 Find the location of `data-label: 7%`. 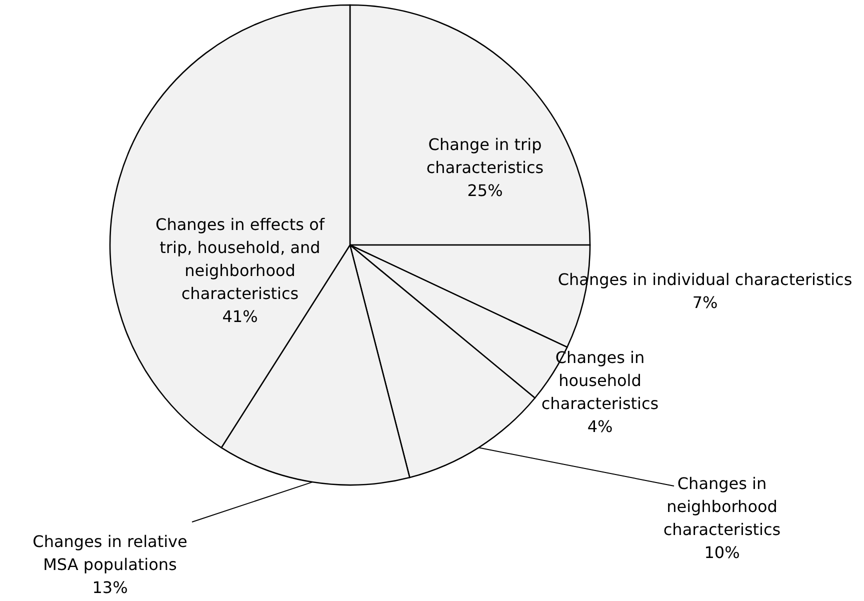

data-label: 7% is located at coordinates (705, 302).